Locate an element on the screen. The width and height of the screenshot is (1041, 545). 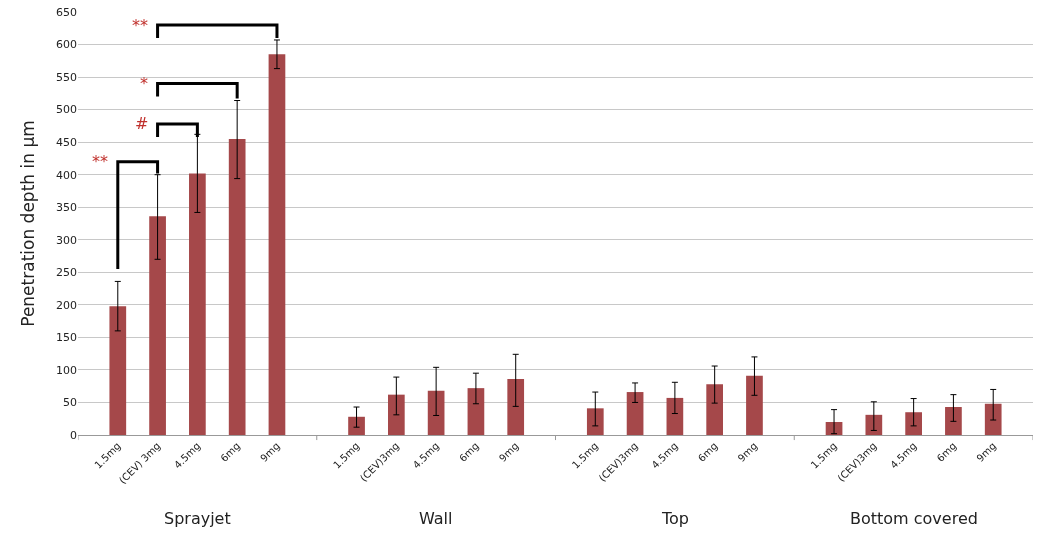
annotation: * is located at coordinates (144, 83).